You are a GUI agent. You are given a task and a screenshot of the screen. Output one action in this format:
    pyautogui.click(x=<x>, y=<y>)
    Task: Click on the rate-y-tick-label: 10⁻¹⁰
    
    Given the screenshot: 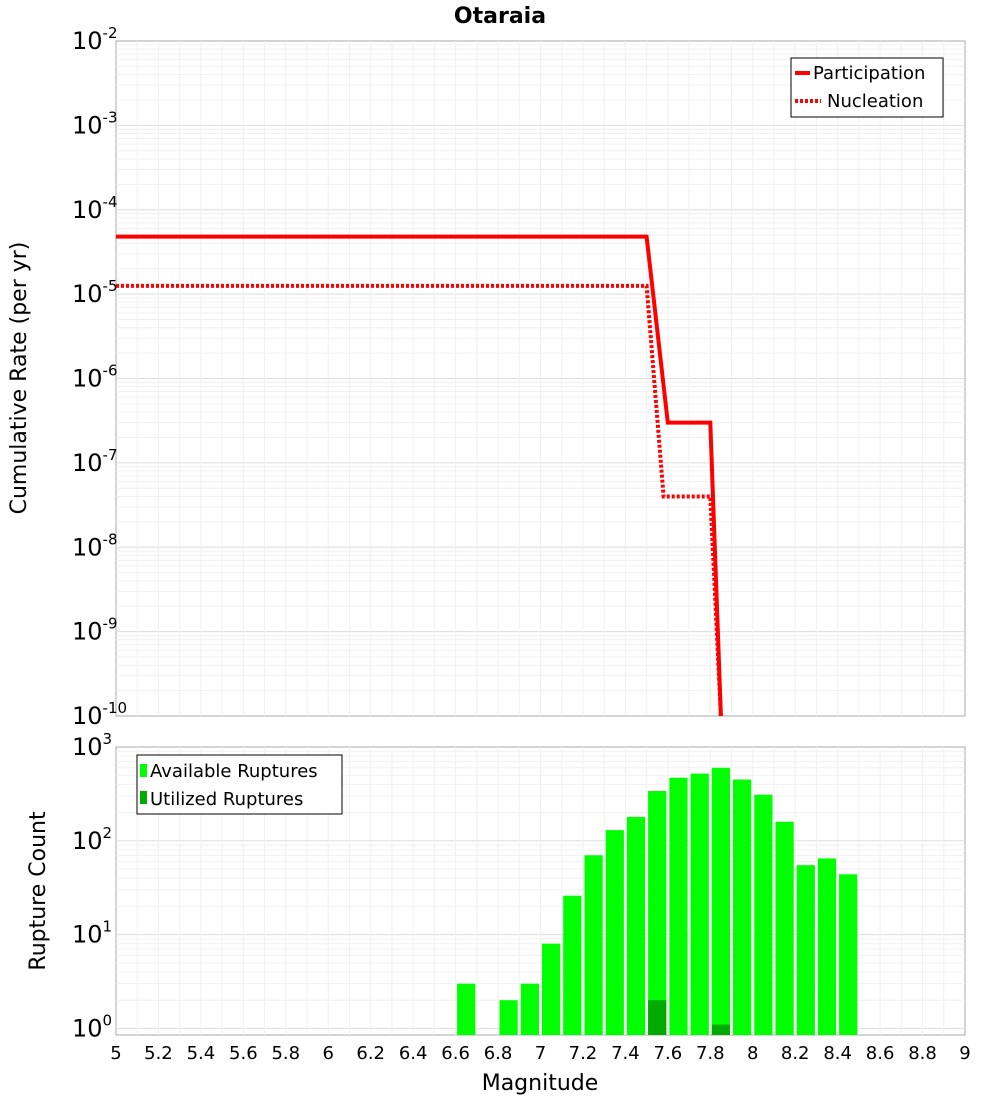 What is the action you would take?
    pyautogui.click(x=99, y=714)
    